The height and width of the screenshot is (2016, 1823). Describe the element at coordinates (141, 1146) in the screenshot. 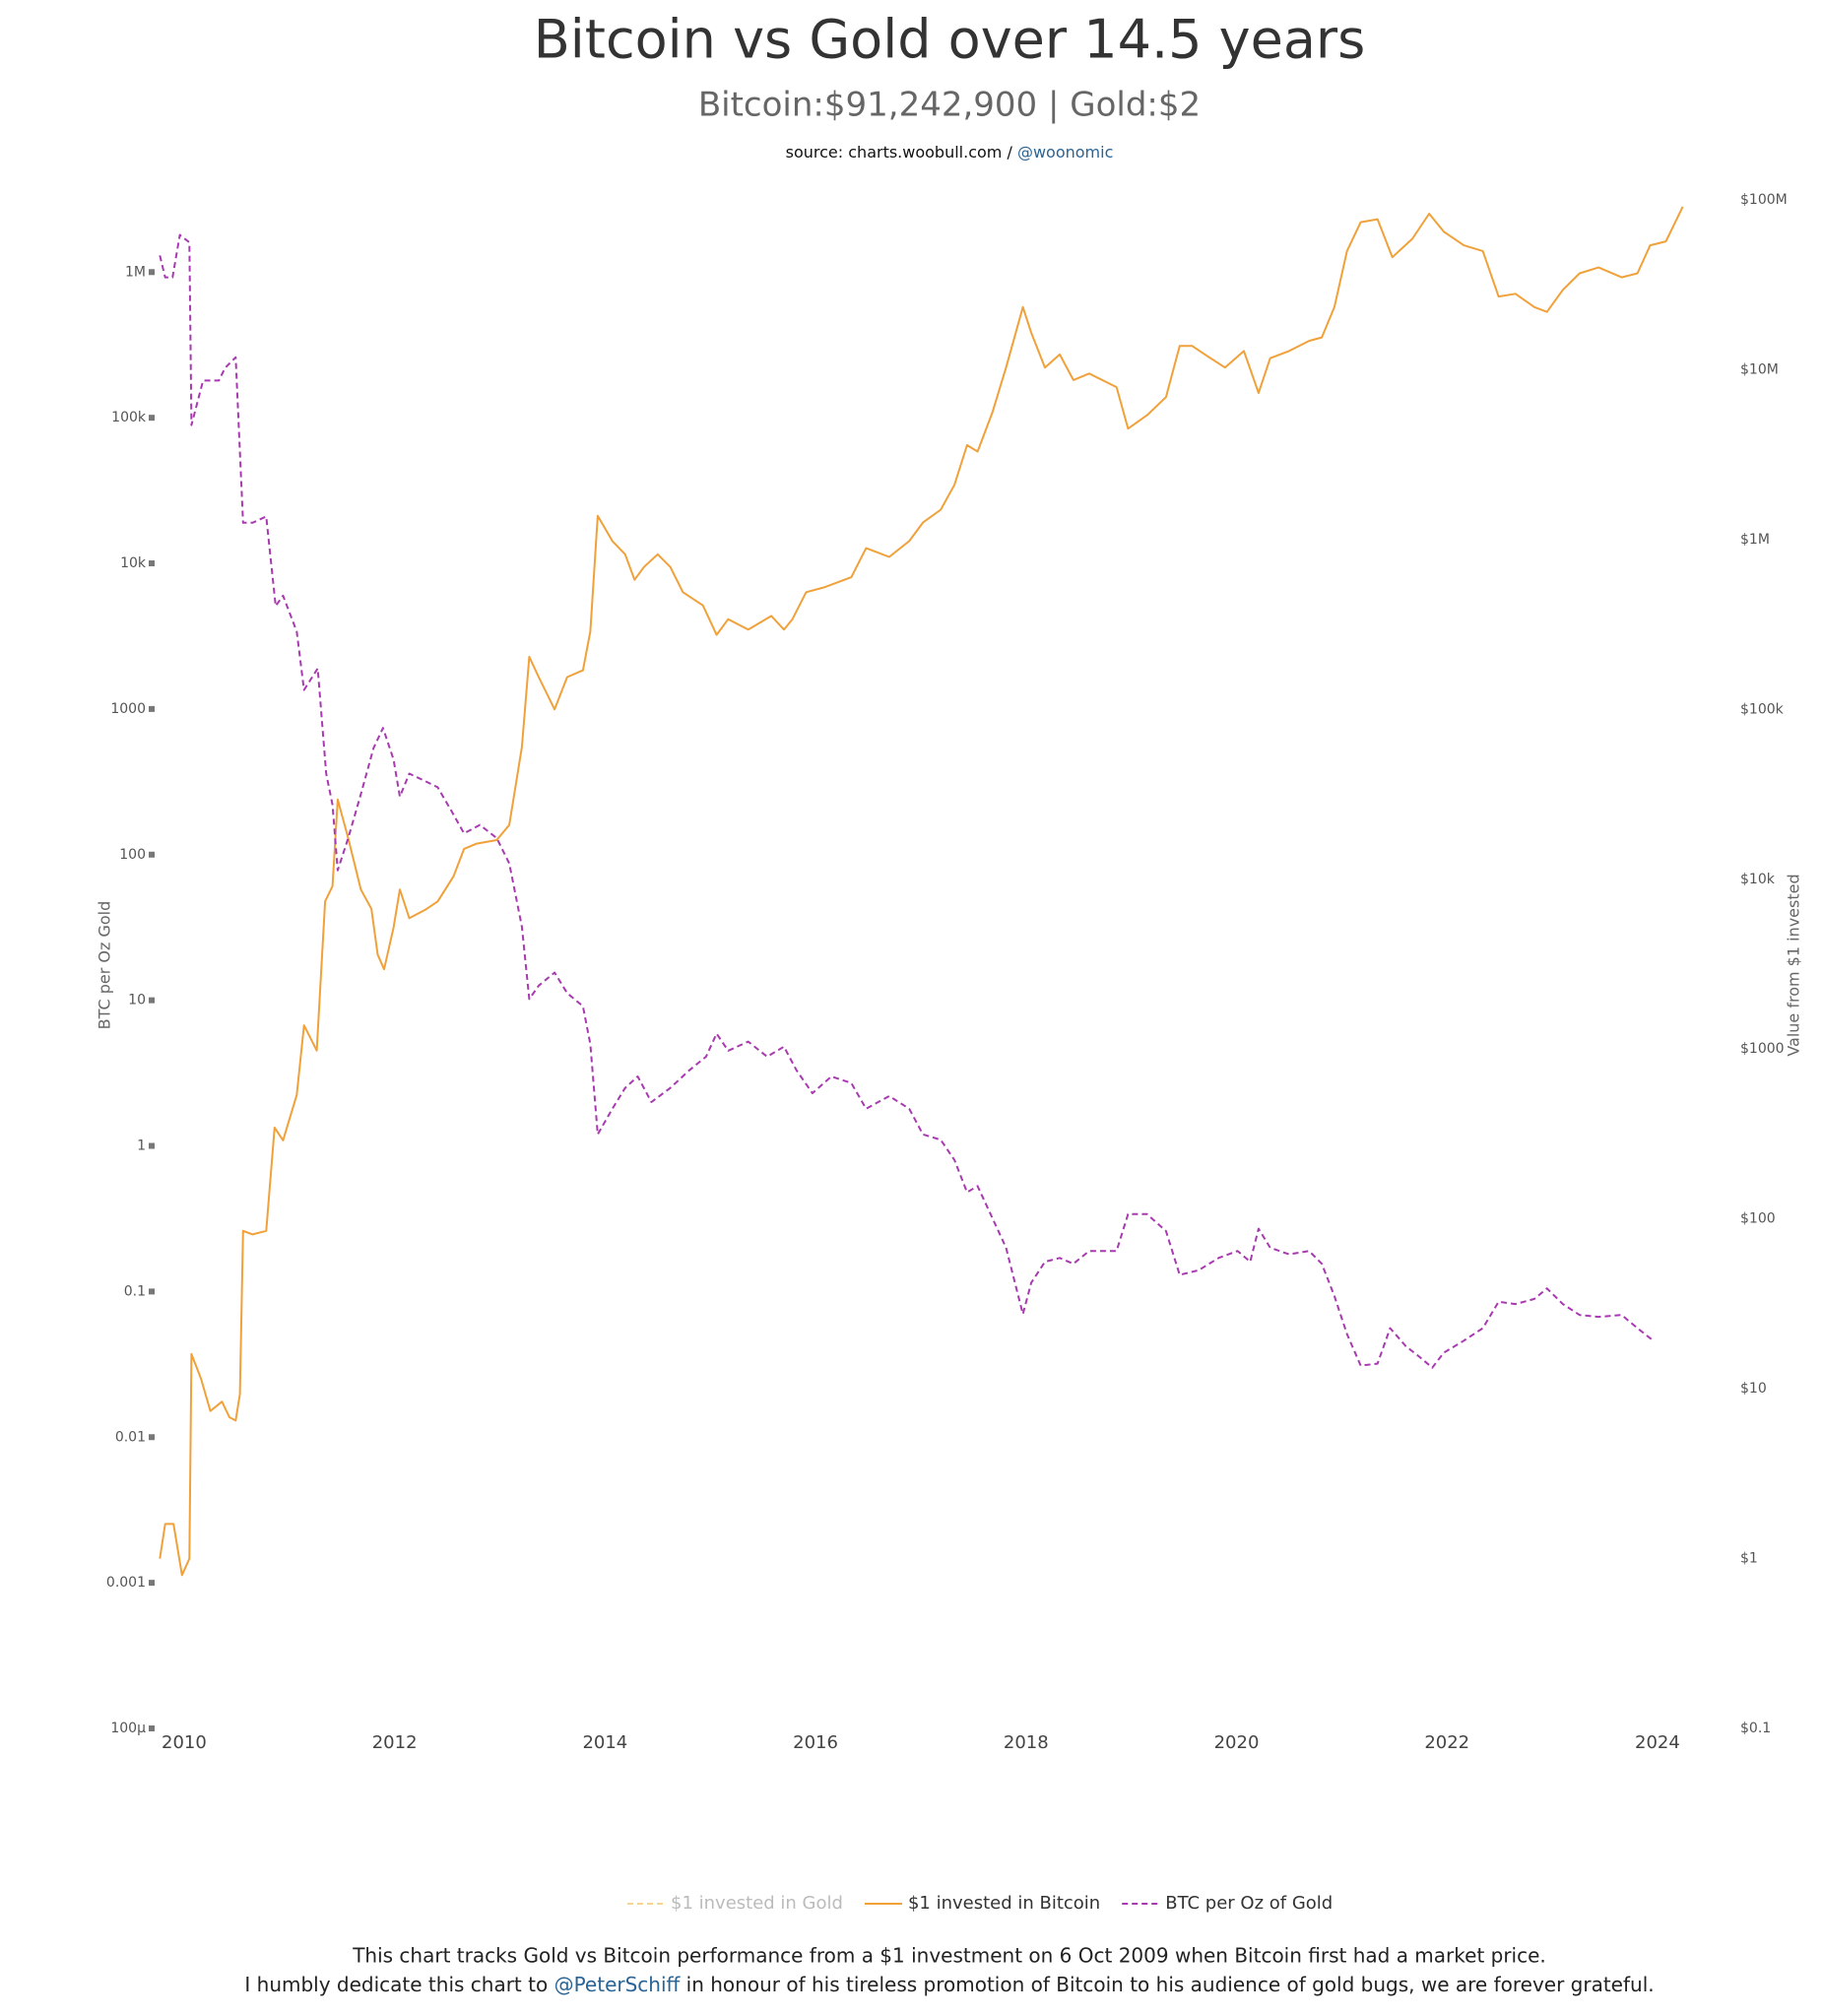

I see `y-tick-label: 1` at that location.